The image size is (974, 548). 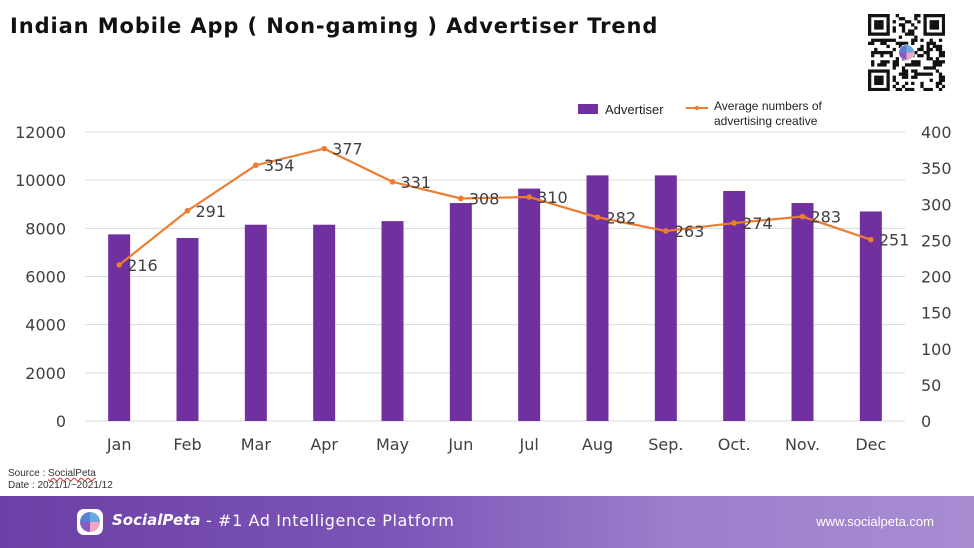 What do you see at coordinates (757, 223) in the screenshot?
I see `data-label-Oct.: 274` at bounding box center [757, 223].